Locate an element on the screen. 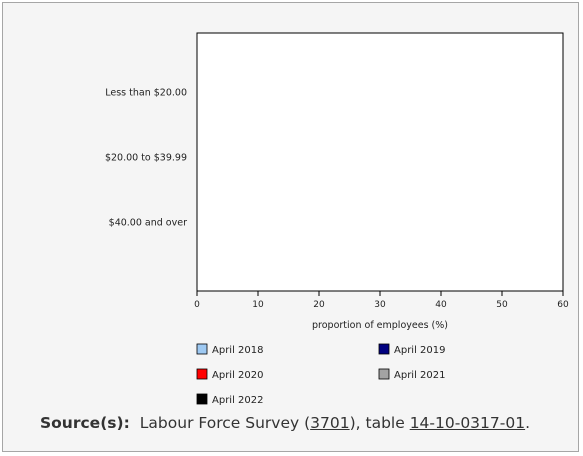 Image resolution: width=583 pixels, height=456 pixels. source-middle: ), table is located at coordinates (379, 423).